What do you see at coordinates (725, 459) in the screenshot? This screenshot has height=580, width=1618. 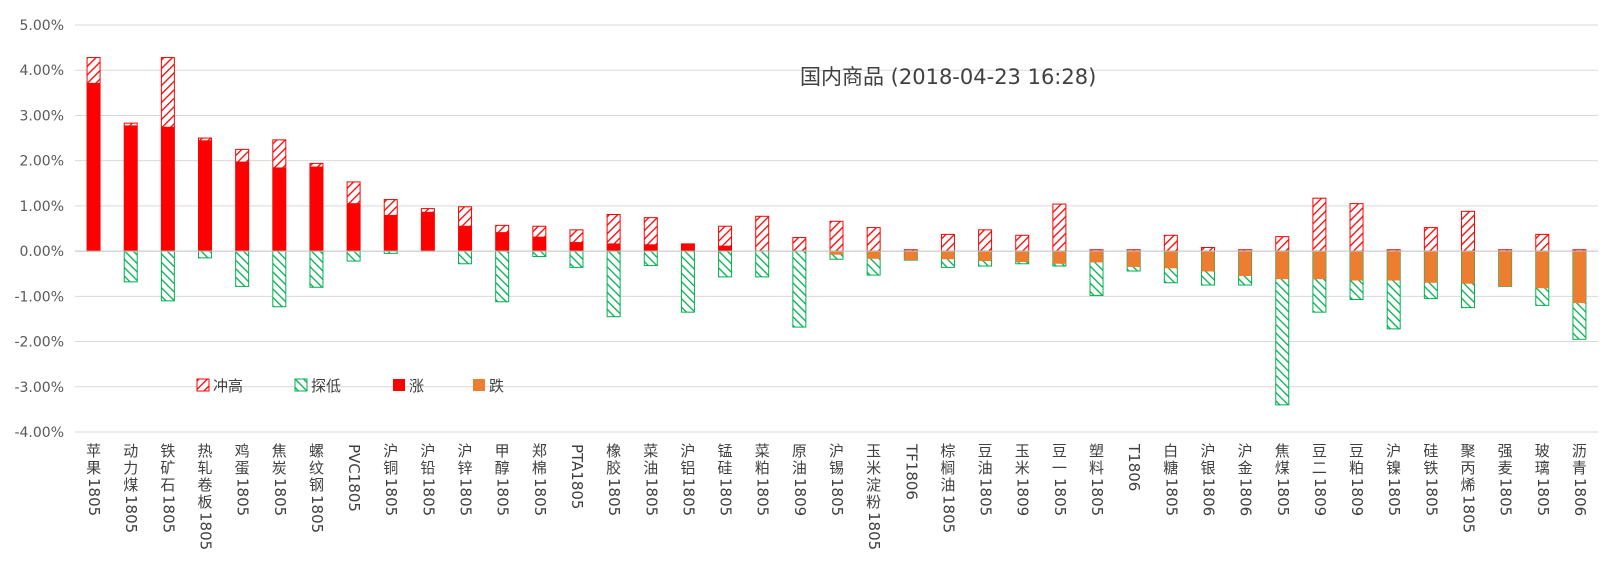 I see `x-tick-label: 锰硅` at bounding box center [725, 459].